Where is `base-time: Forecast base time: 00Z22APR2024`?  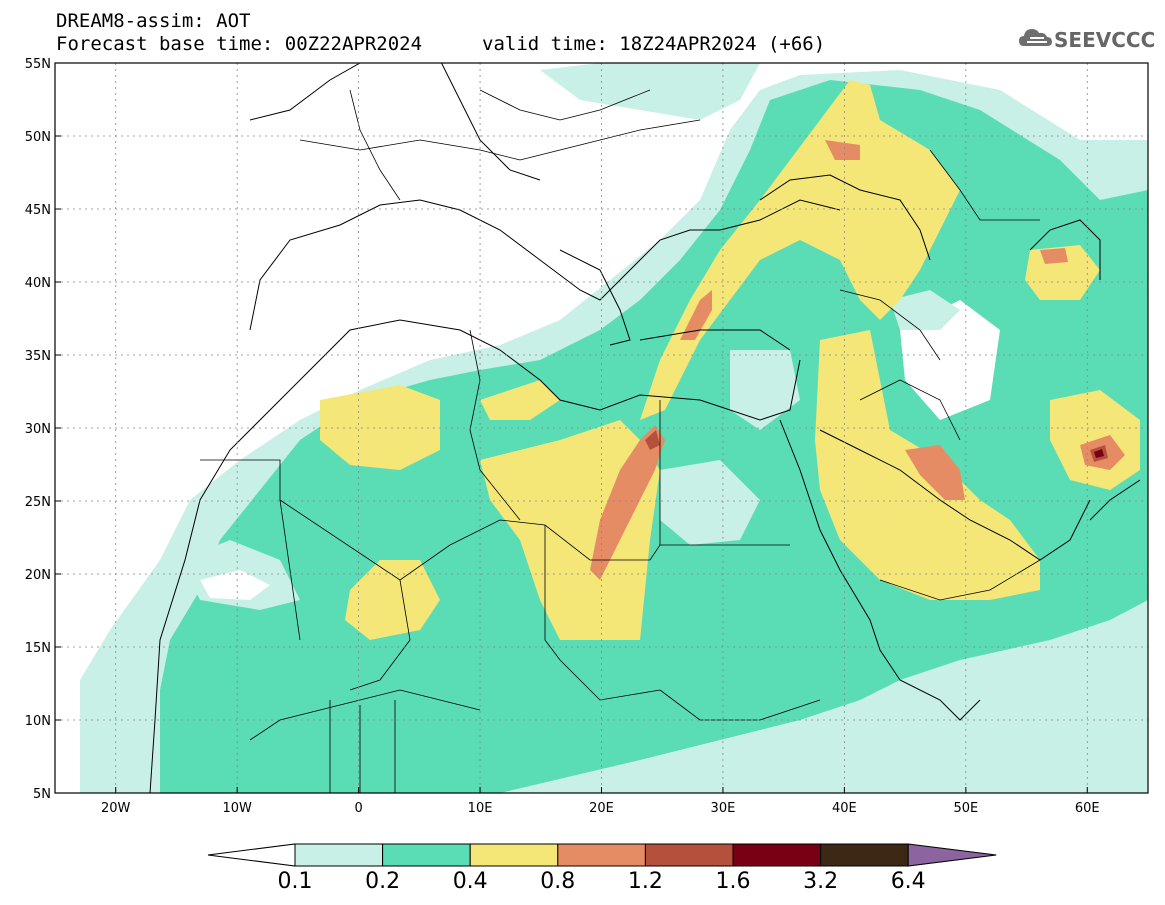
base-time: Forecast base time: 00Z22APR2024 is located at coordinates (239, 44).